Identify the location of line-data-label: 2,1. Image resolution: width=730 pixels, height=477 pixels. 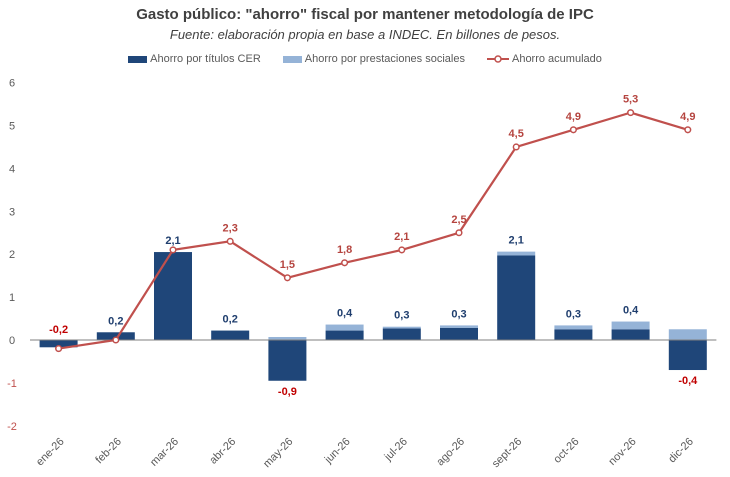
(401, 237).